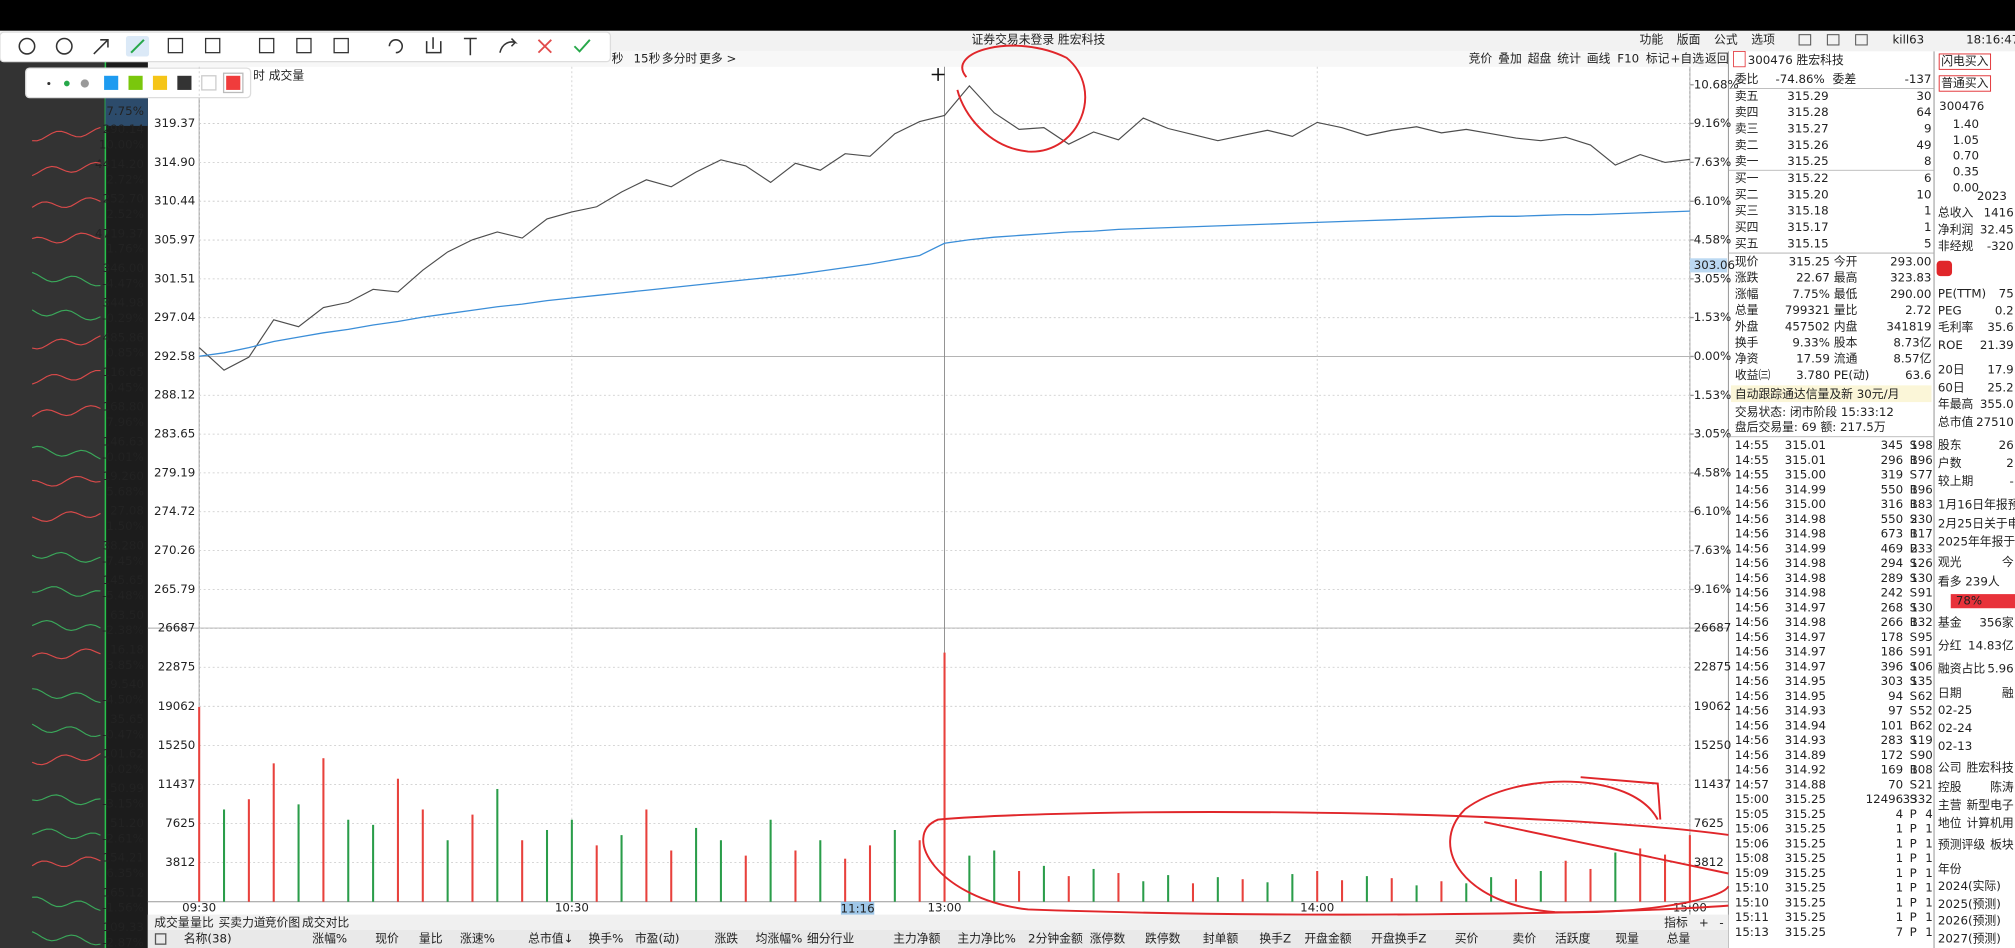 This screenshot has width=2015, height=948. Describe the element at coordinates (1721, 922) in the screenshot. I see `indicator-button: -` at that location.